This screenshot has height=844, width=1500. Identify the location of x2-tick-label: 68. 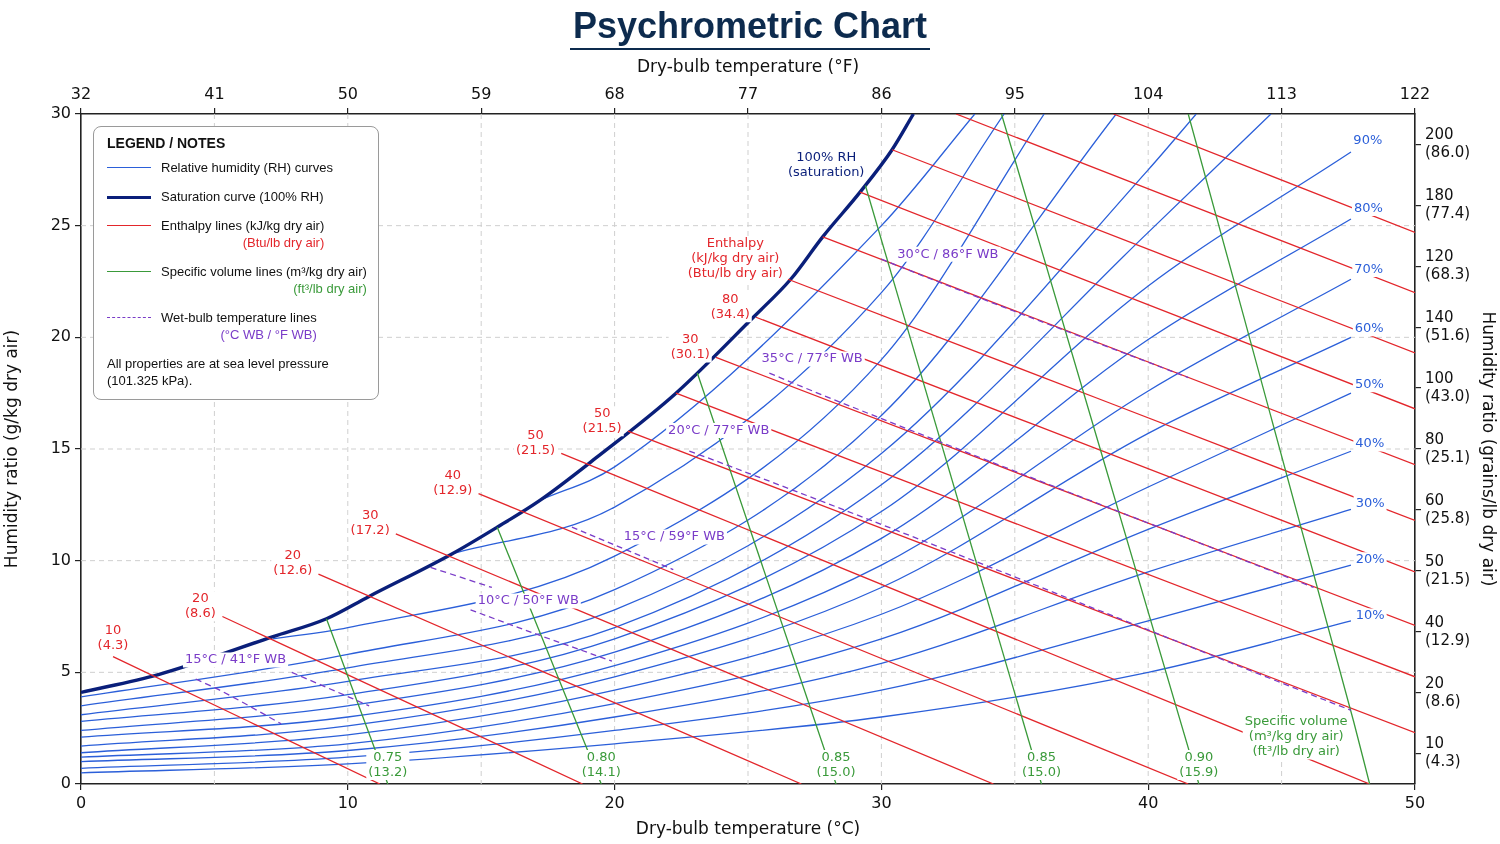
(614, 93).